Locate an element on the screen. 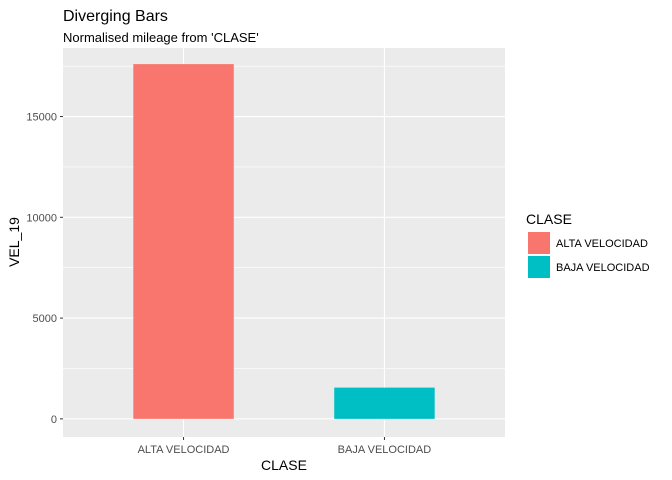 The height and width of the screenshot is (480, 672). legend-label: ALTA VELOCIDAD is located at coordinates (602, 244).